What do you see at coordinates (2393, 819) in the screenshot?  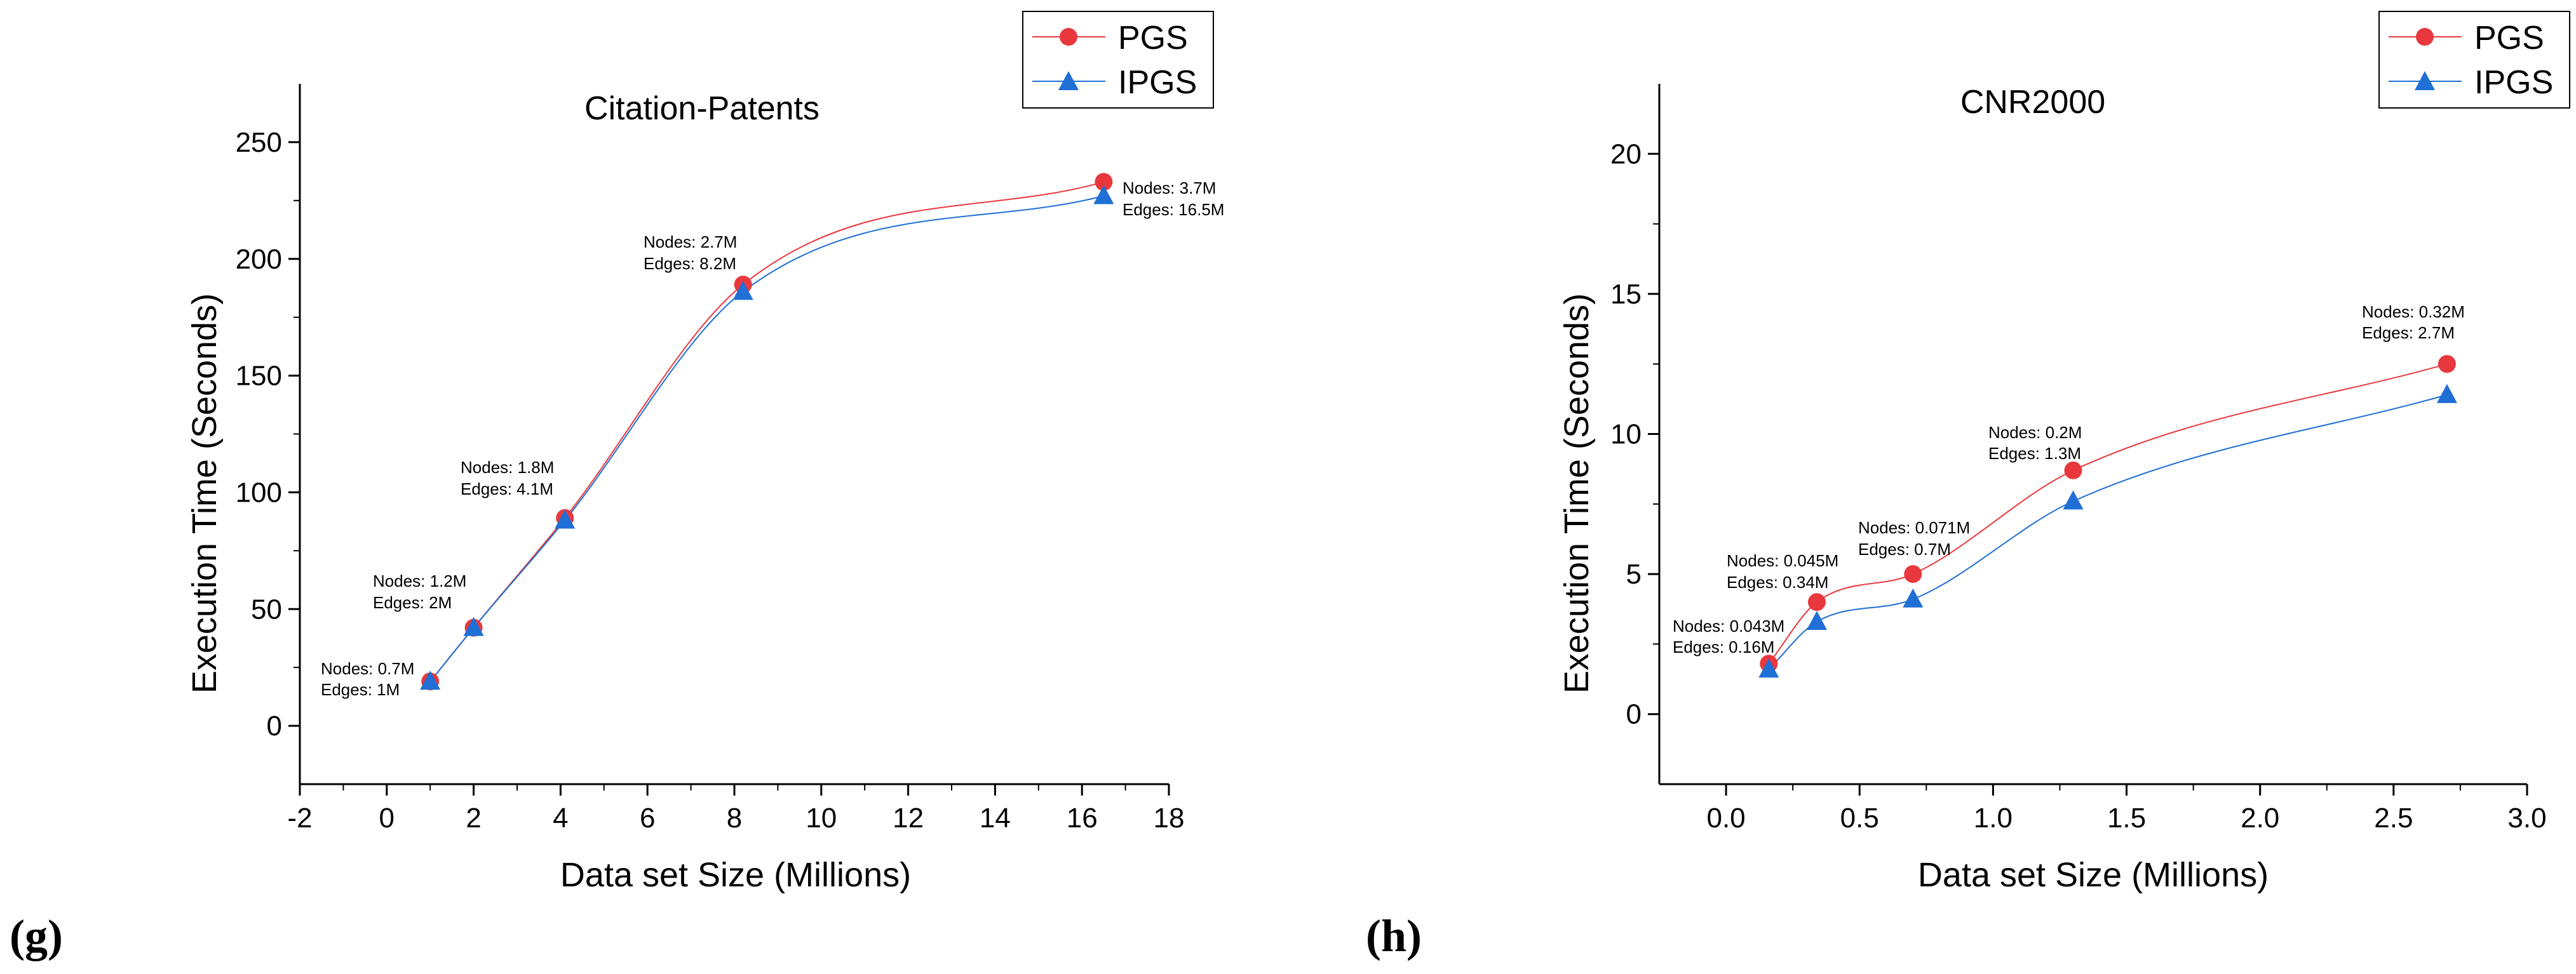 I see `x-tick-label: 2.5` at bounding box center [2393, 819].